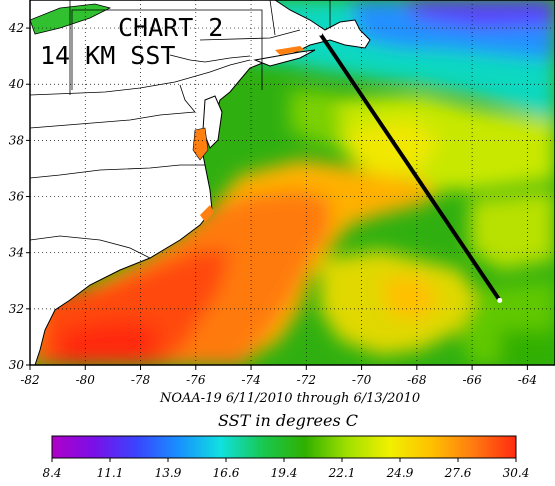 The height and width of the screenshot is (486, 555). Describe the element at coordinates (250, 380) in the screenshot. I see `lon-tick-label: -74` at that location.